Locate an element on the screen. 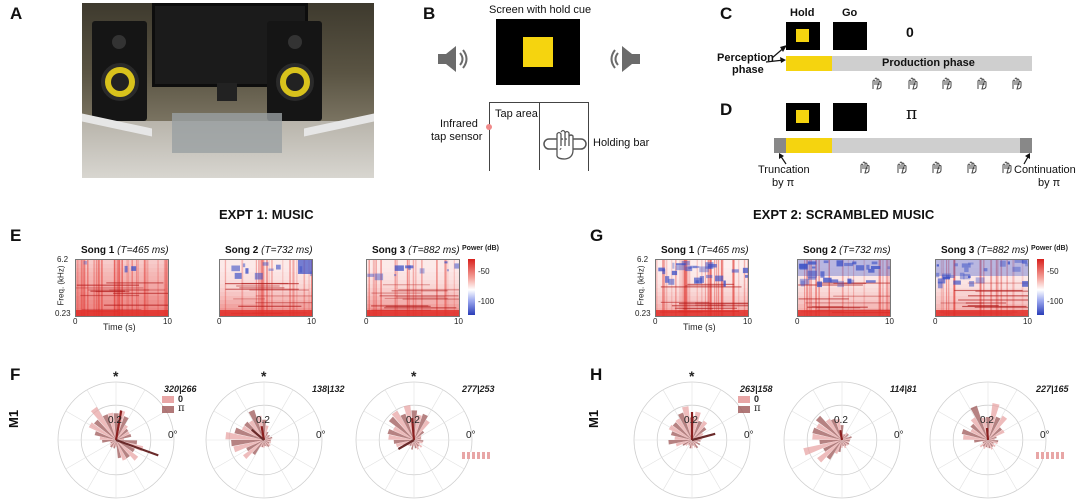 This screenshot has width=1080, height=504. speaker-left-icon is located at coordinates (453, 59).